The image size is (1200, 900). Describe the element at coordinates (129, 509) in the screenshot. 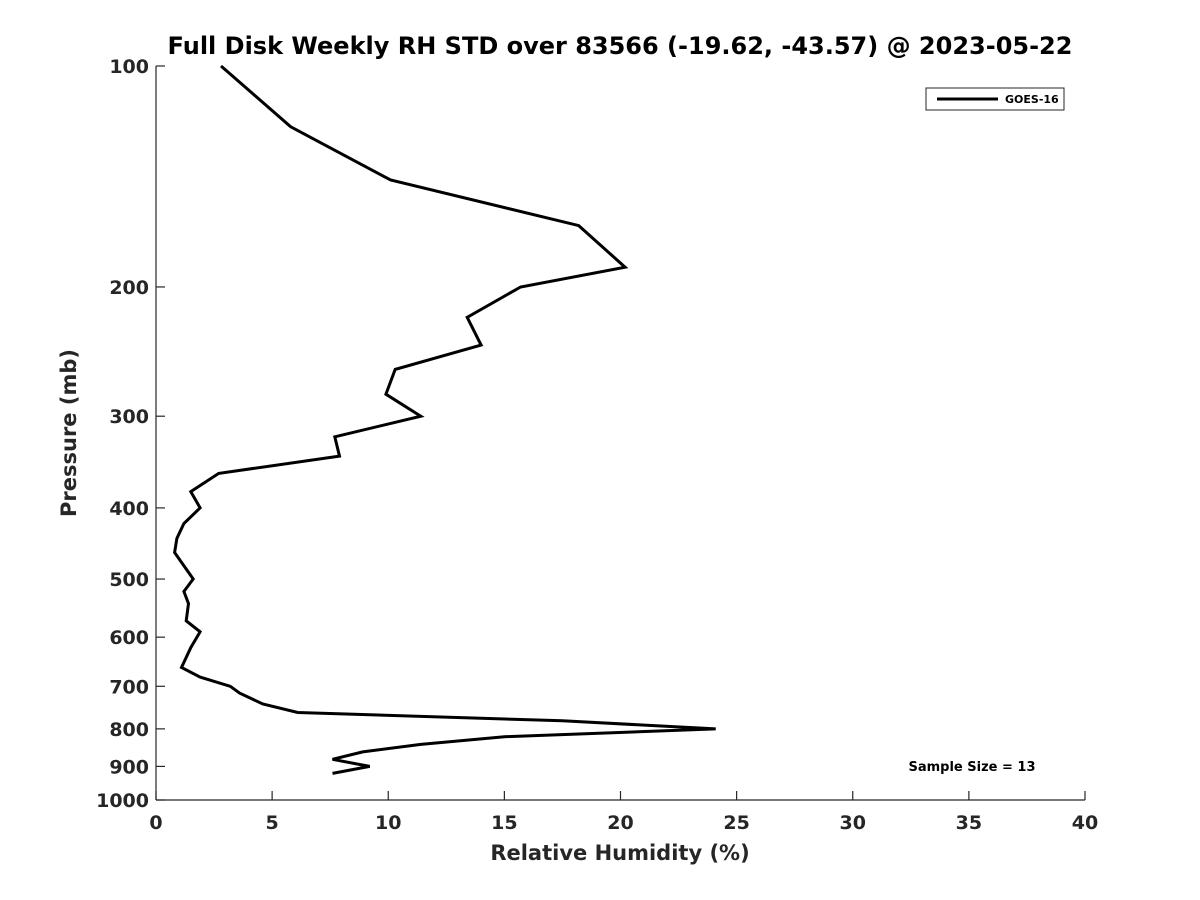

I see `y-tick-label: 400` at that location.